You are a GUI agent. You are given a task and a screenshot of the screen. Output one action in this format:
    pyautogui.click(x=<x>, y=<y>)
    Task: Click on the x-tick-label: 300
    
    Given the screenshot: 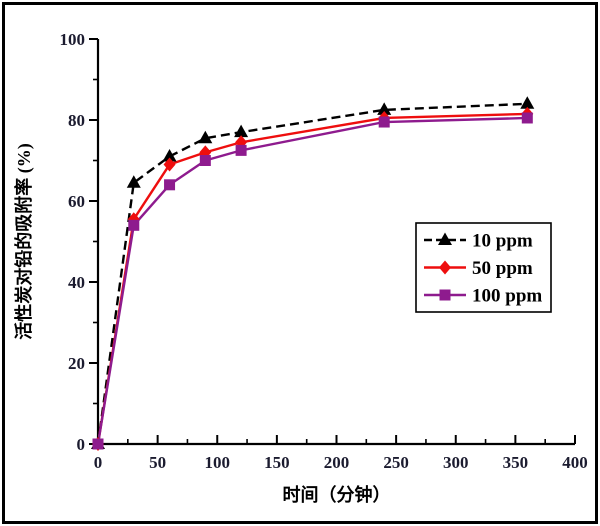 What is the action you would take?
    pyautogui.click(x=456, y=462)
    